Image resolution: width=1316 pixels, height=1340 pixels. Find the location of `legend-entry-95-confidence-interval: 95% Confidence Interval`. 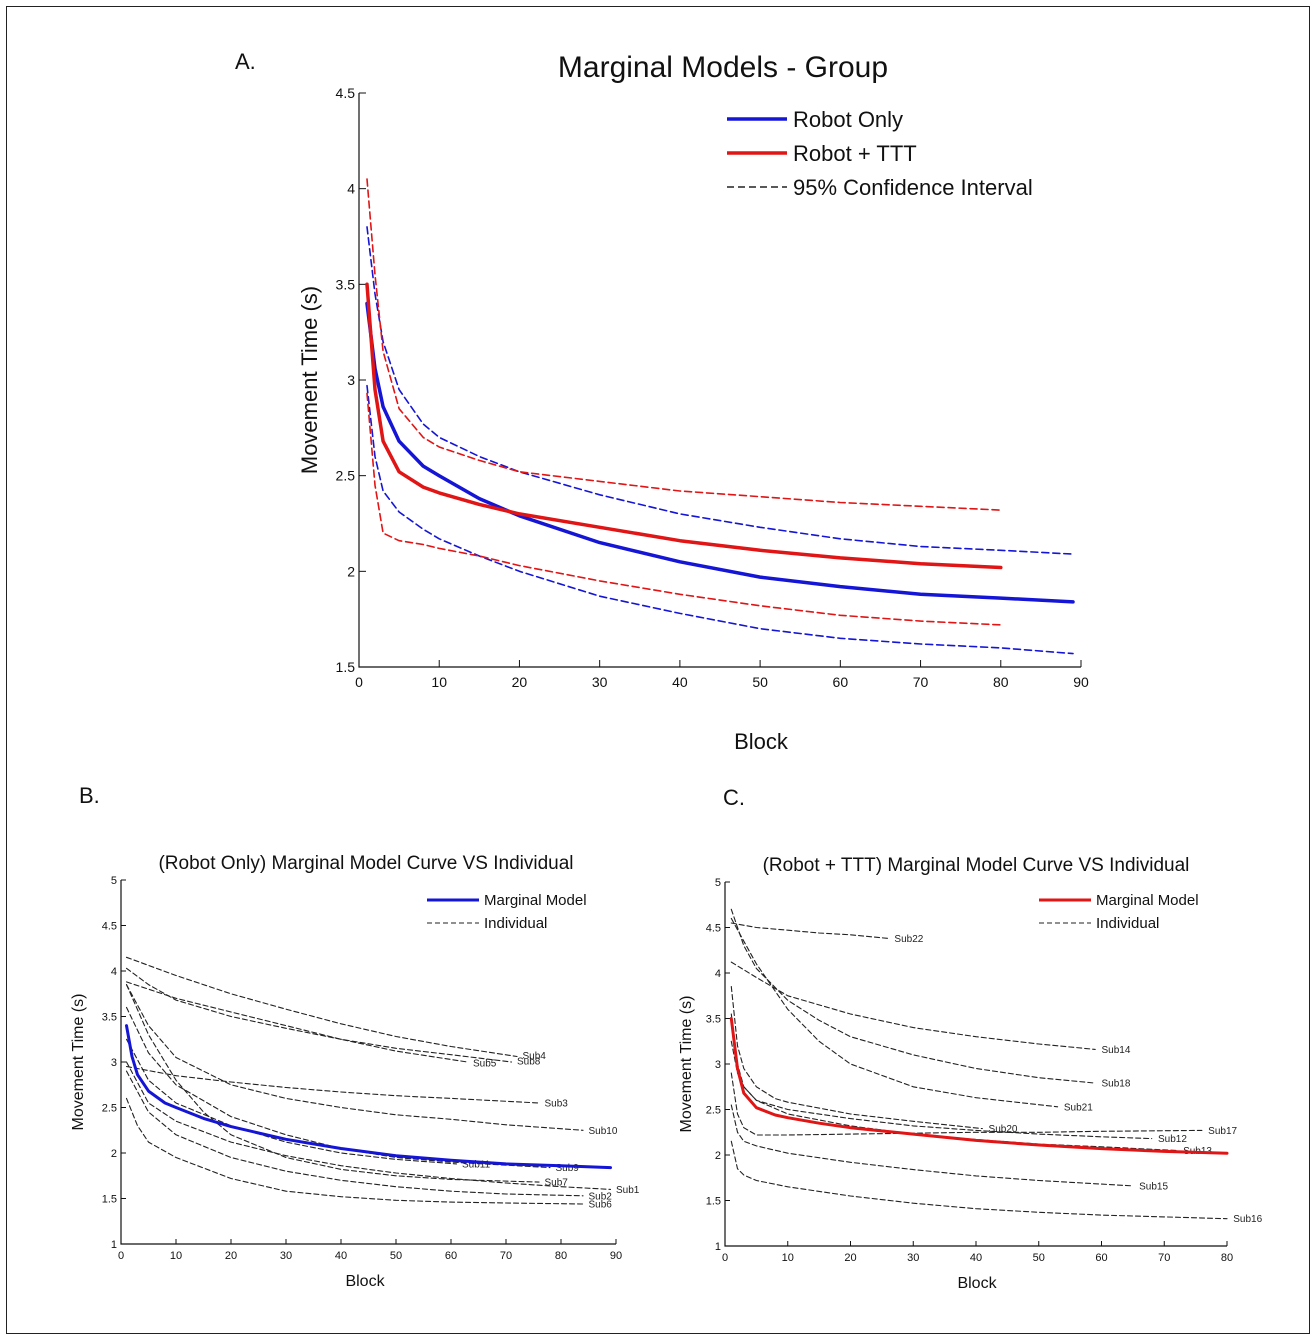

legend-entry-95-confidence-interval: 95% Confidence Interval is located at coordinates (913, 187).